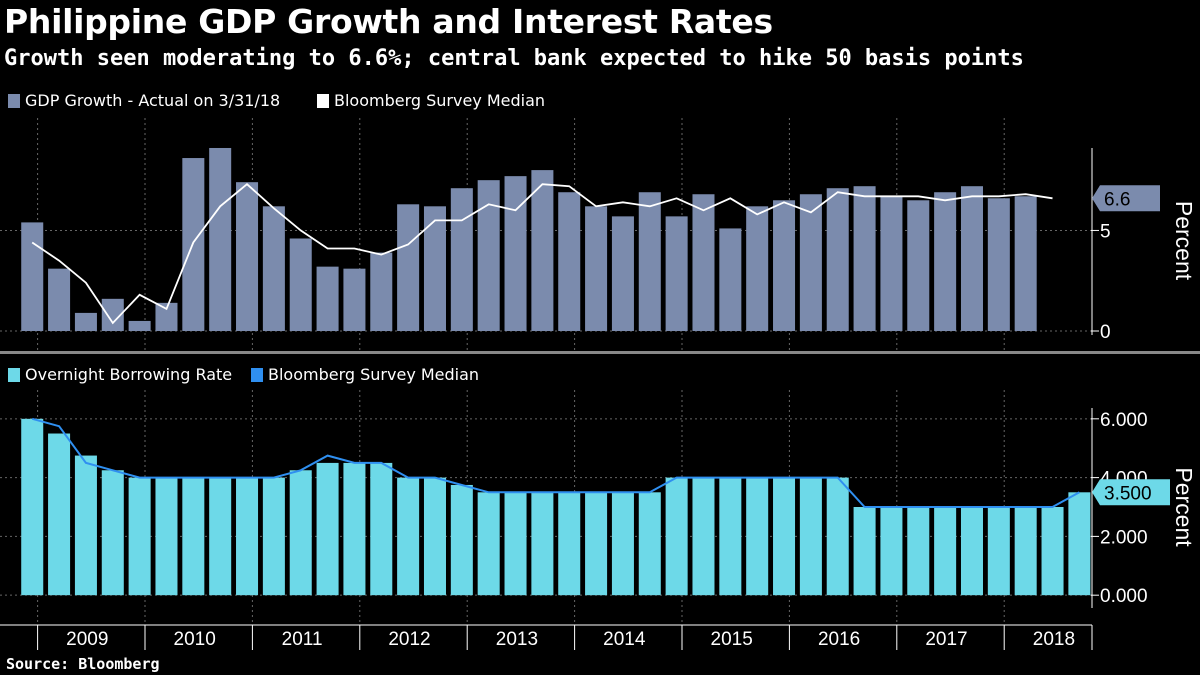 This screenshot has height=675, width=1200. What do you see at coordinates (195, 639) in the screenshot?
I see `xtick-label: 2010` at bounding box center [195, 639].